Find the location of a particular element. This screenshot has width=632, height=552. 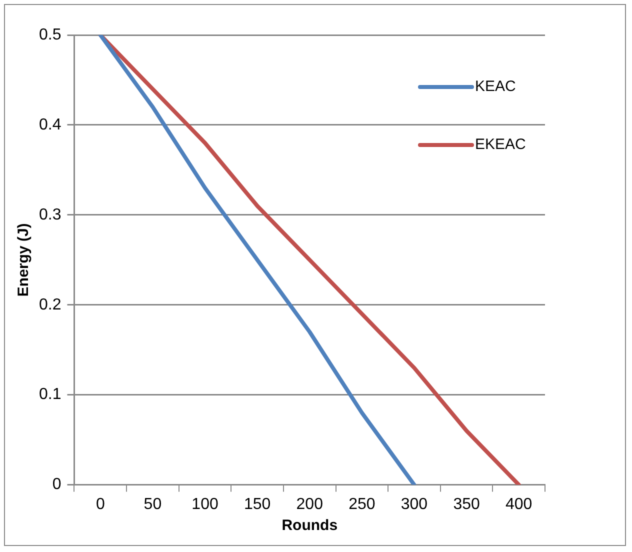

y-tick-label: 0.5 is located at coordinates (50, 35).